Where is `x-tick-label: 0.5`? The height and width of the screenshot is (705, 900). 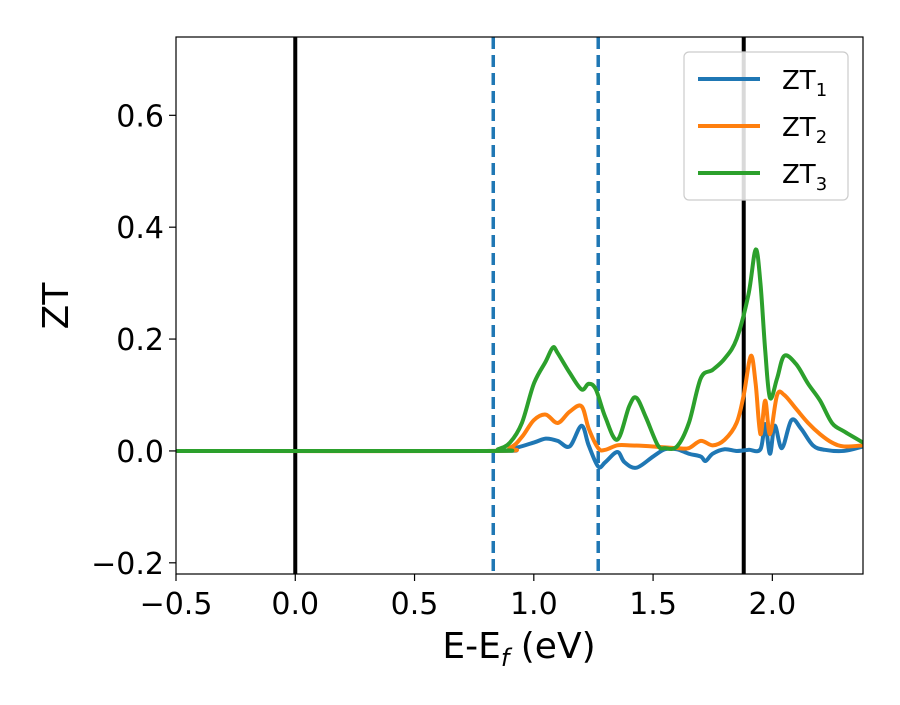
x-tick-label: 0.5 is located at coordinates (415, 604).